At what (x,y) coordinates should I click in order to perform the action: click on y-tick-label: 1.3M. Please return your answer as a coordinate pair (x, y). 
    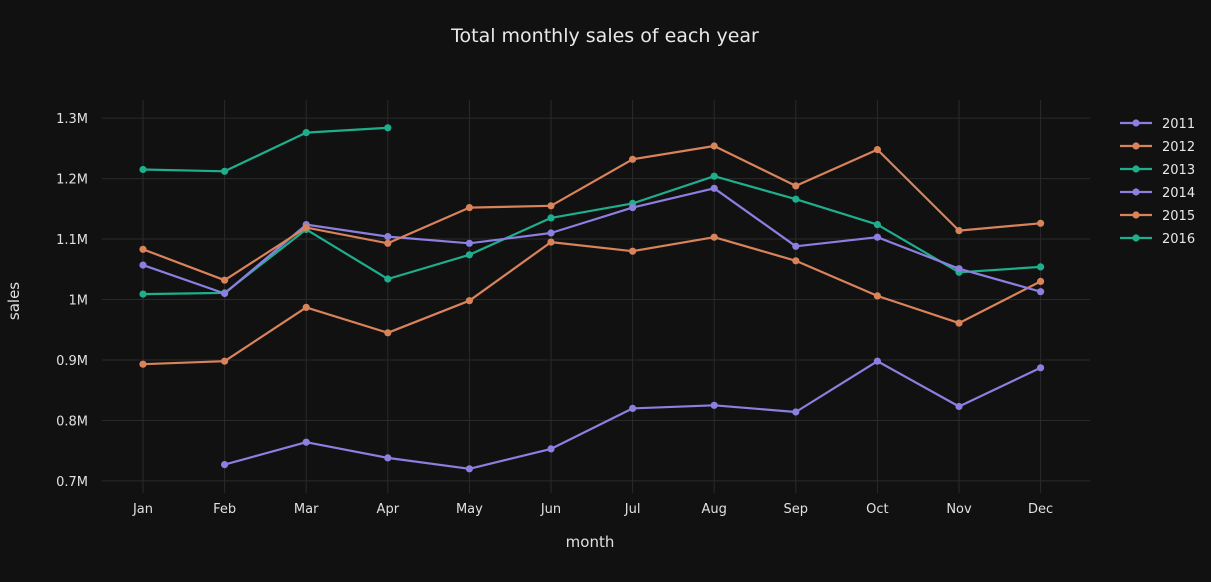
    Looking at the image, I should click on (72, 119).